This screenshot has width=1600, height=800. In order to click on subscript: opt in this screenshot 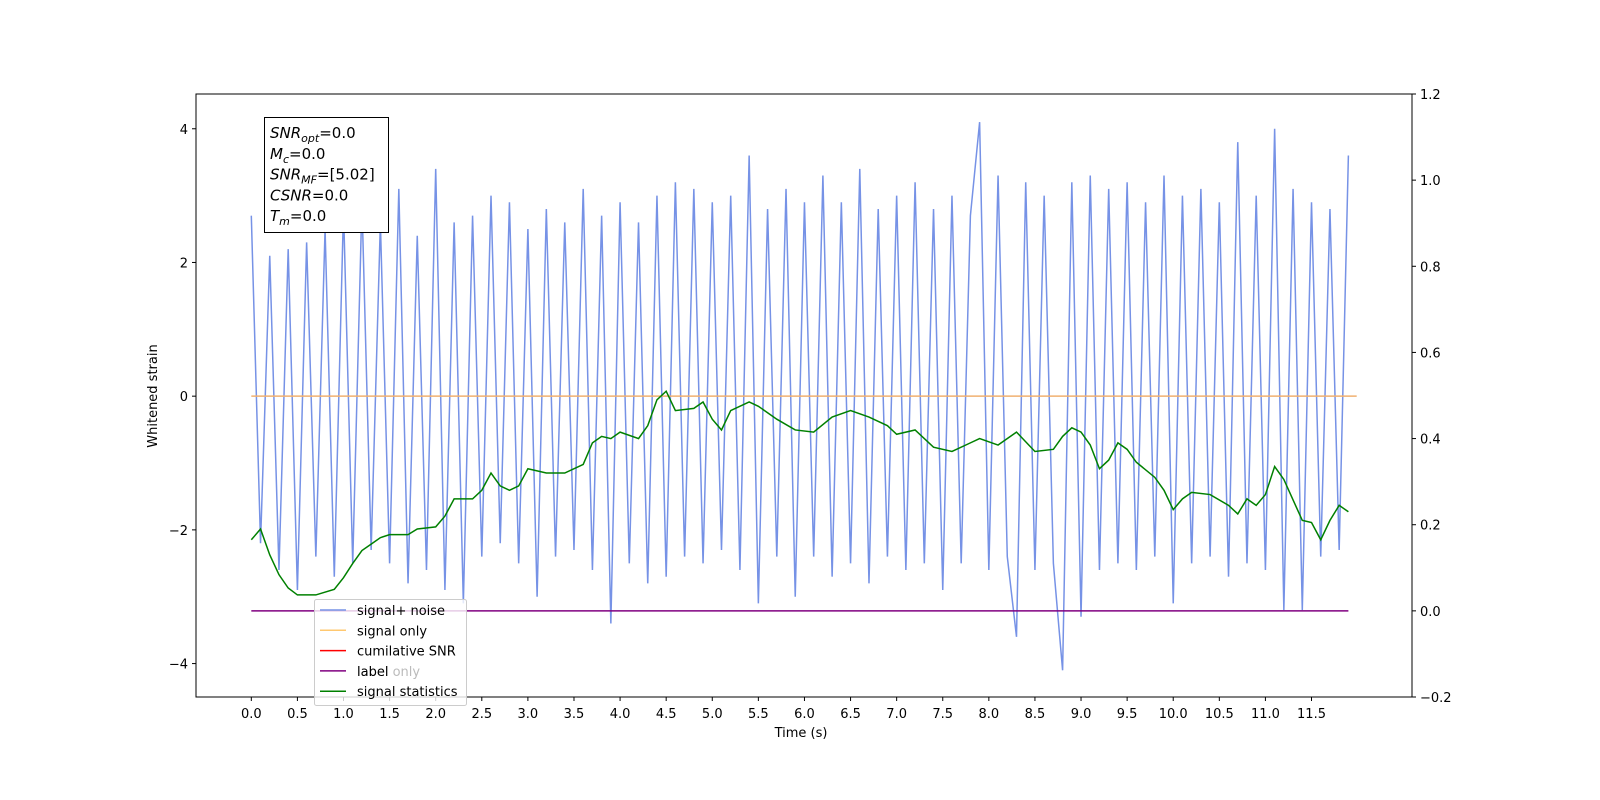, I will do `click(310, 138)`.